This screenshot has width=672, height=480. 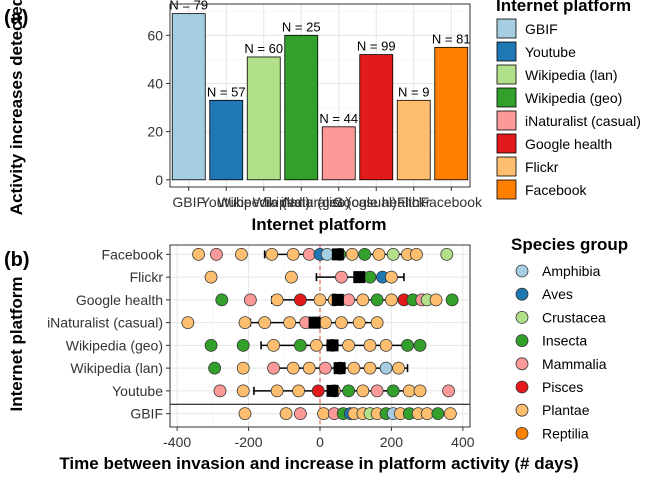 I want to click on bar-data-label-google-health: N = 99, so click(x=376, y=46).